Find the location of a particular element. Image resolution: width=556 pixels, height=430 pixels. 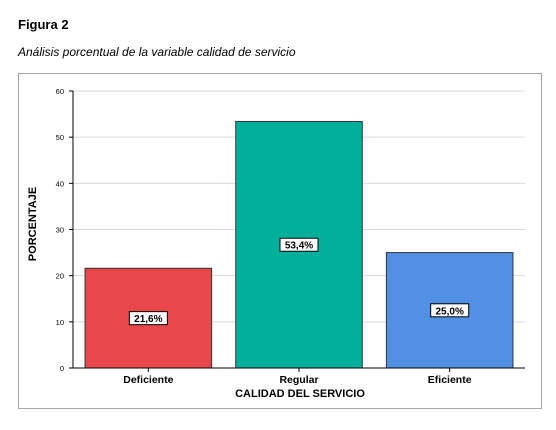

y-tick-label: 20 is located at coordinates (60, 276).